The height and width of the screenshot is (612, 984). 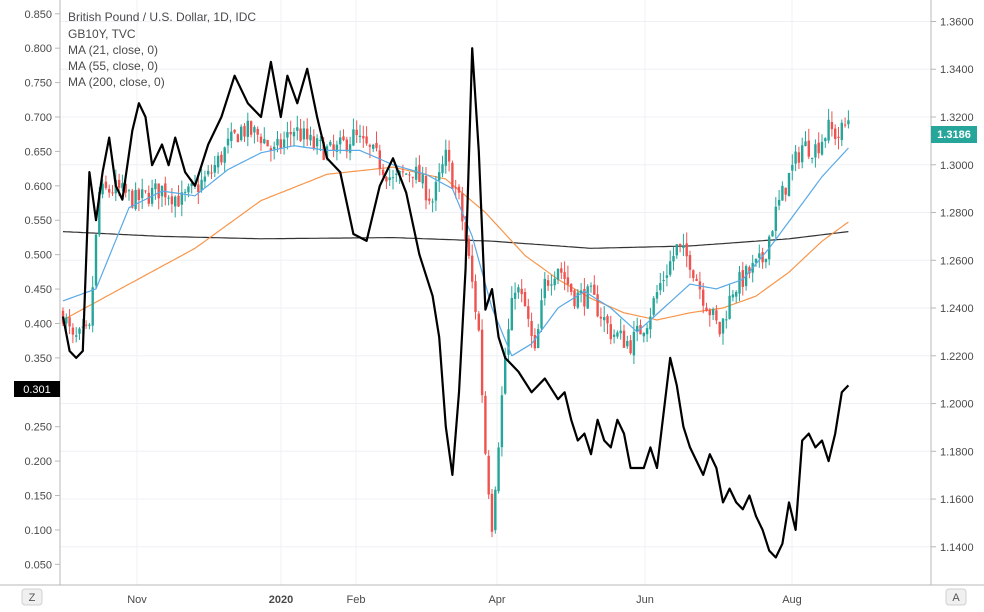 I want to click on left-scale-button: Z, so click(x=32, y=597).